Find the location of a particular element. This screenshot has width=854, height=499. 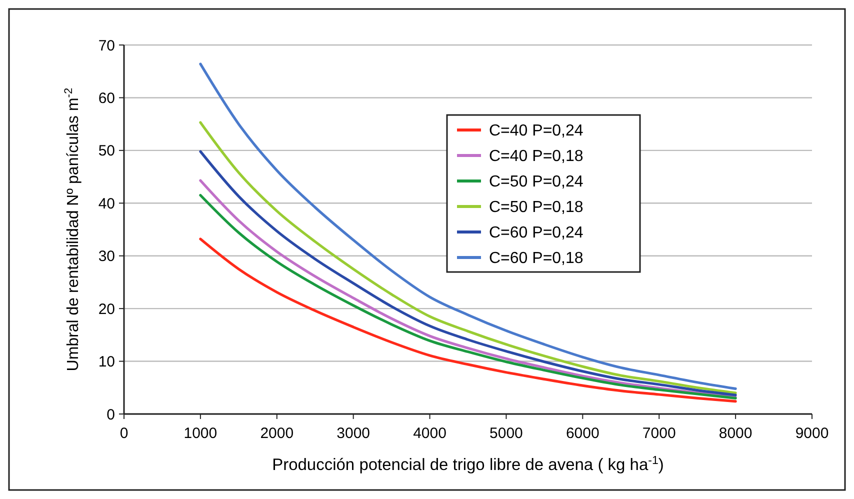

legend-label: C=40 P=0,24 is located at coordinates (536, 131).